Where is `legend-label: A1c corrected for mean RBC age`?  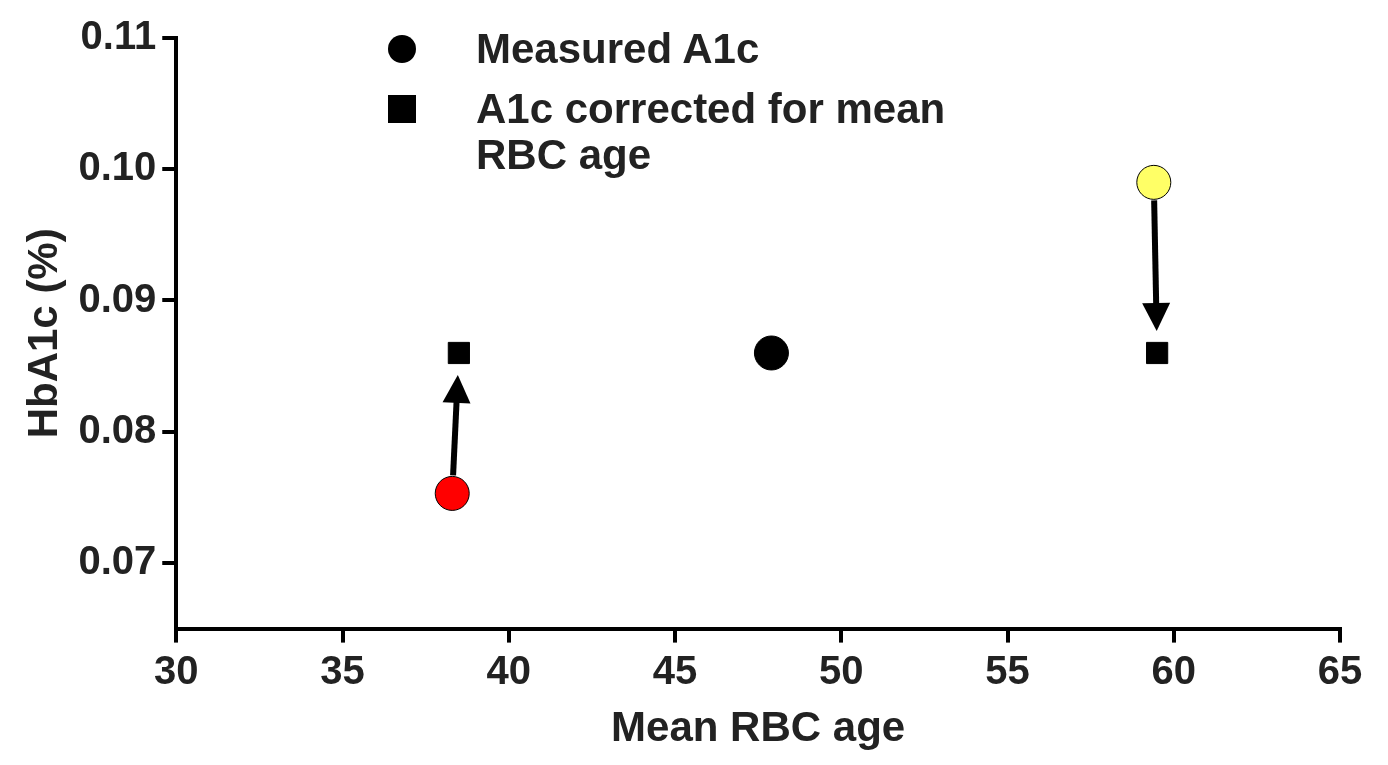 legend-label: A1c corrected for mean RBC age is located at coordinates (711, 131).